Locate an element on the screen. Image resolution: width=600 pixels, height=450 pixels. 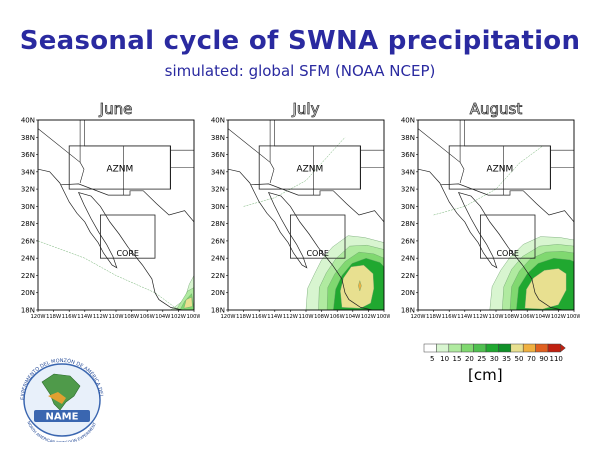
colorbar-unit: [cm] is located at coordinates (485, 375).